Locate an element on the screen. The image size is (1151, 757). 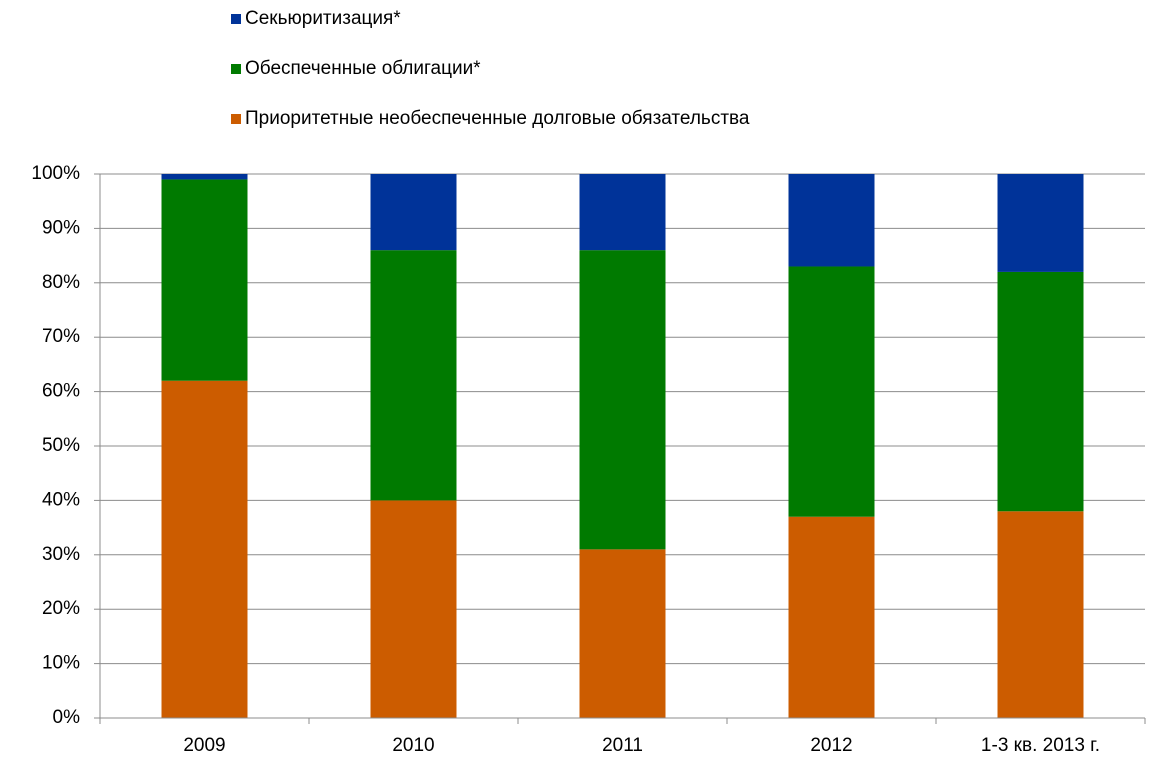
y-tick-label: 90% is located at coordinates (61, 227).